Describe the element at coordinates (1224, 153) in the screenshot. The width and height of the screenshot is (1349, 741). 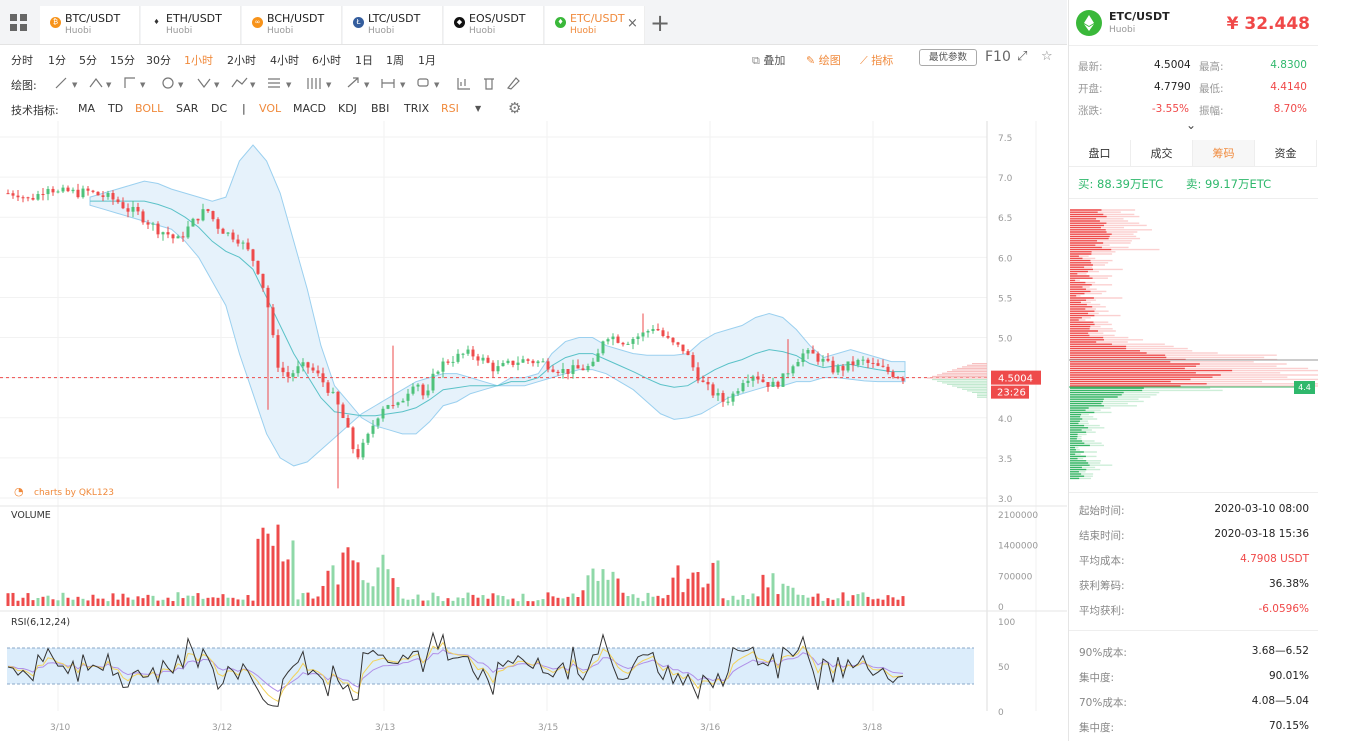
I see `rtab-2: 筹码` at that location.